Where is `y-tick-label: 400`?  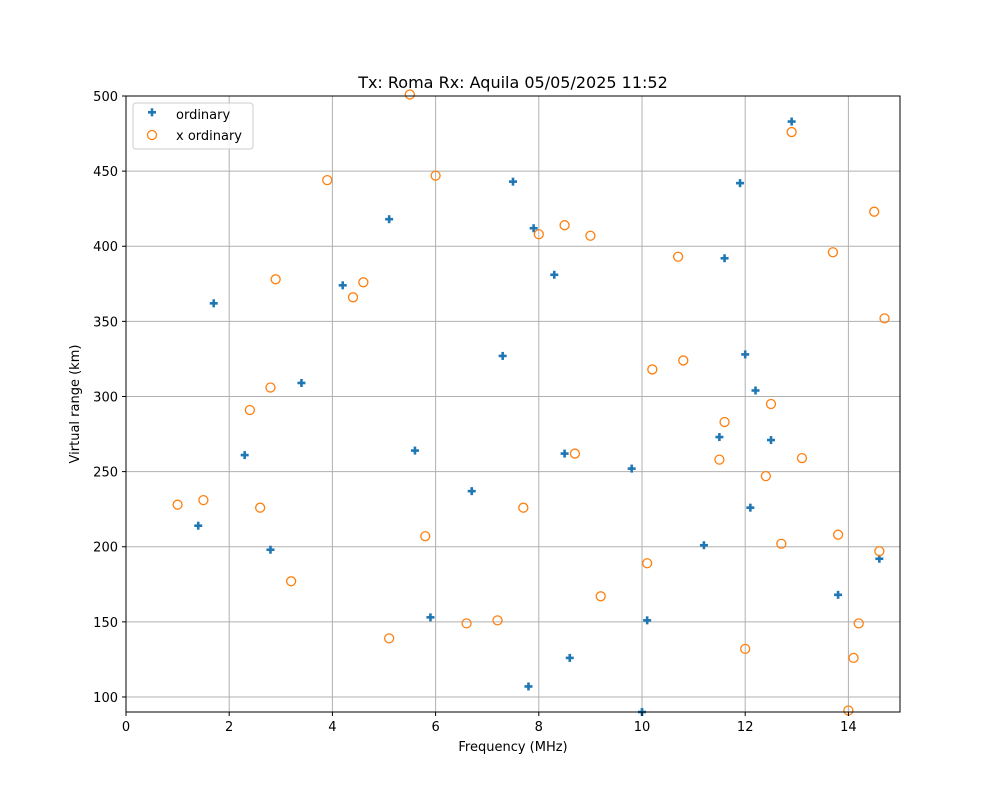 y-tick-label: 400 is located at coordinates (105, 247).